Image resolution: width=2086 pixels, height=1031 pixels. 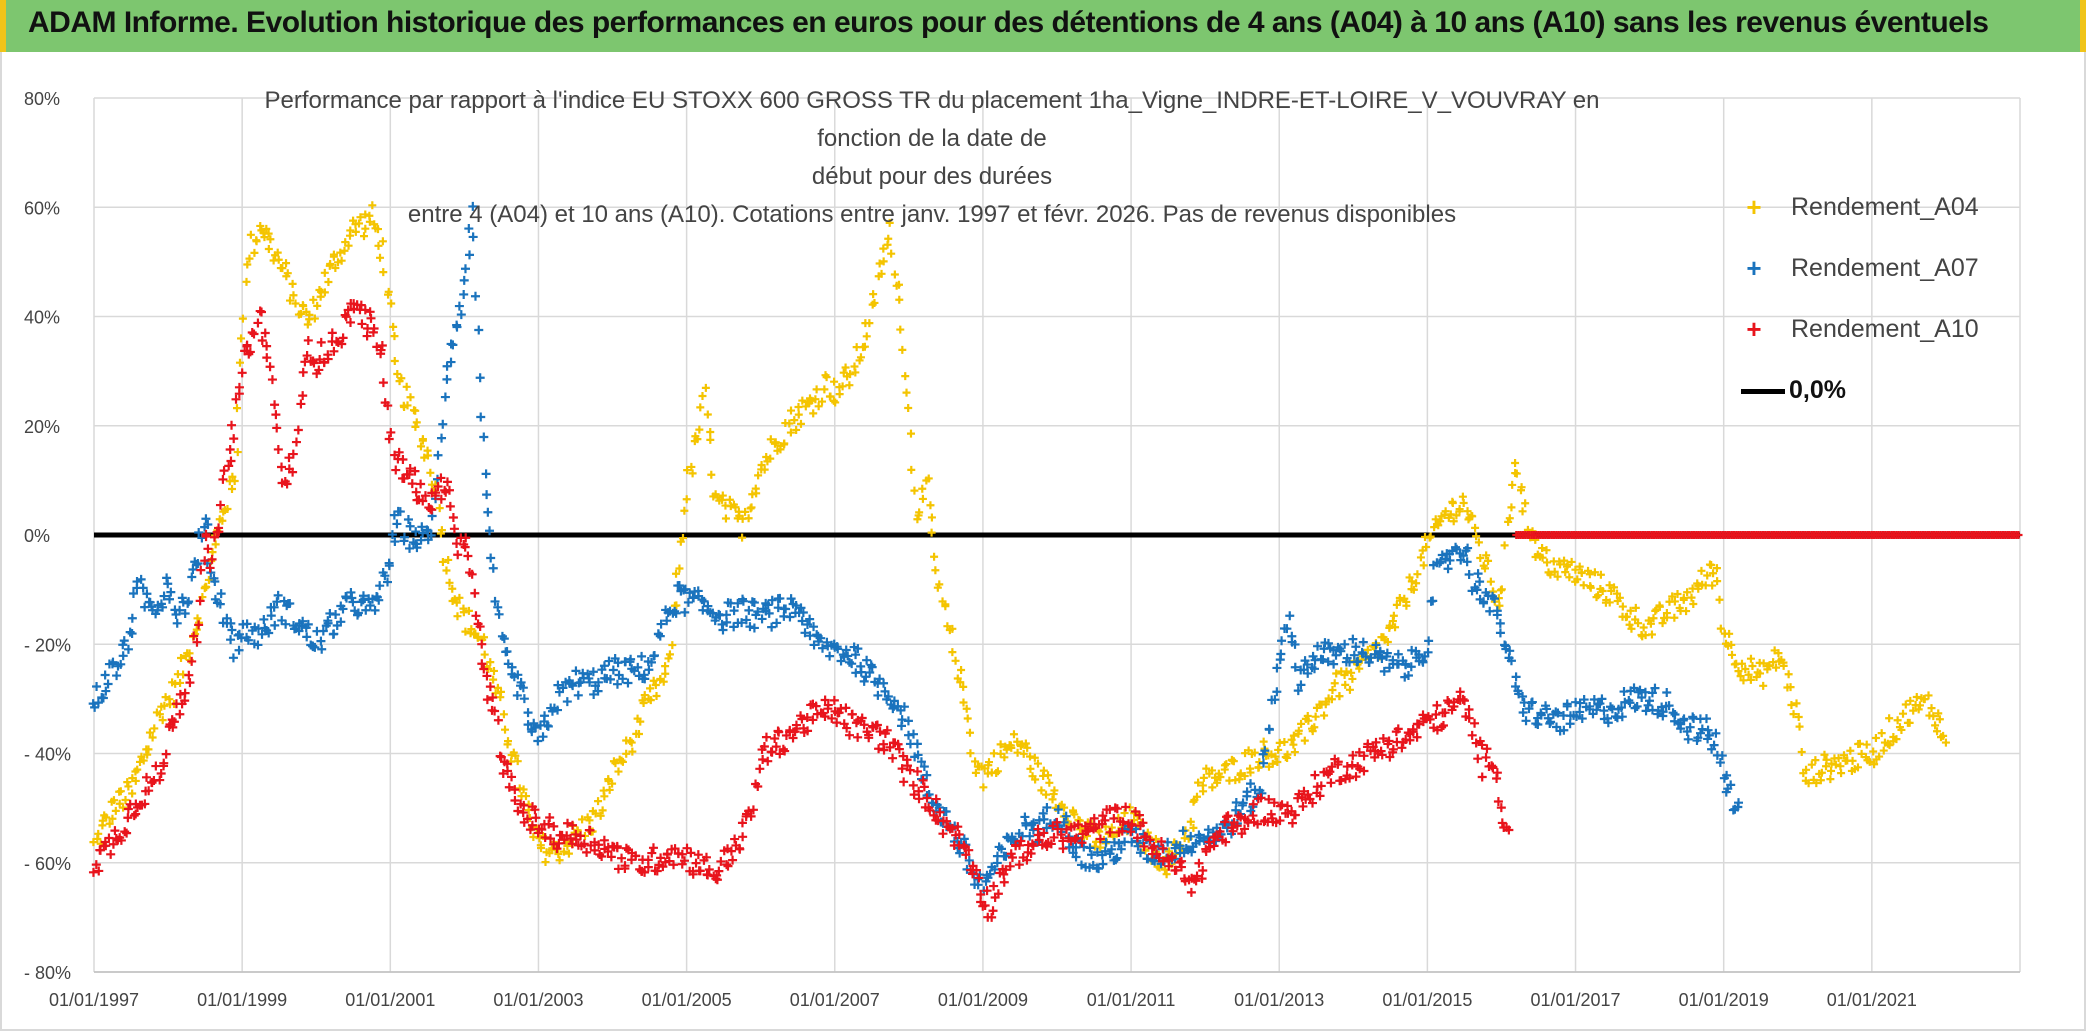 What do you see at coordinates (932, 176) in the screenshot?
I see `chart-title-line-2: début pour des durées` at bounding box center [932, 176].